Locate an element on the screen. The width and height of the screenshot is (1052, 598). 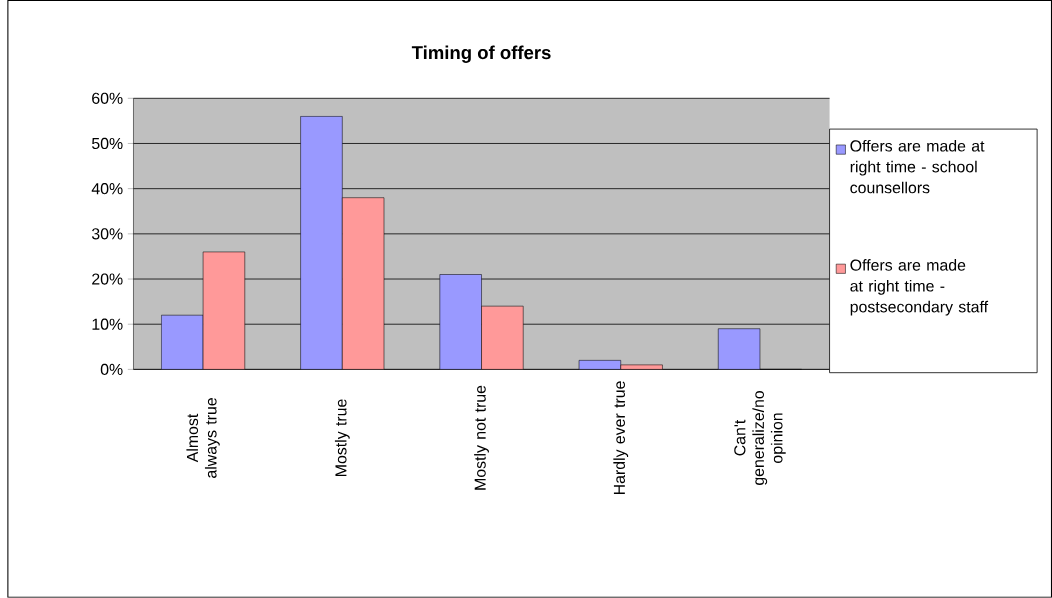
y-tick-label: 40% is located at coordinates (107, 189).